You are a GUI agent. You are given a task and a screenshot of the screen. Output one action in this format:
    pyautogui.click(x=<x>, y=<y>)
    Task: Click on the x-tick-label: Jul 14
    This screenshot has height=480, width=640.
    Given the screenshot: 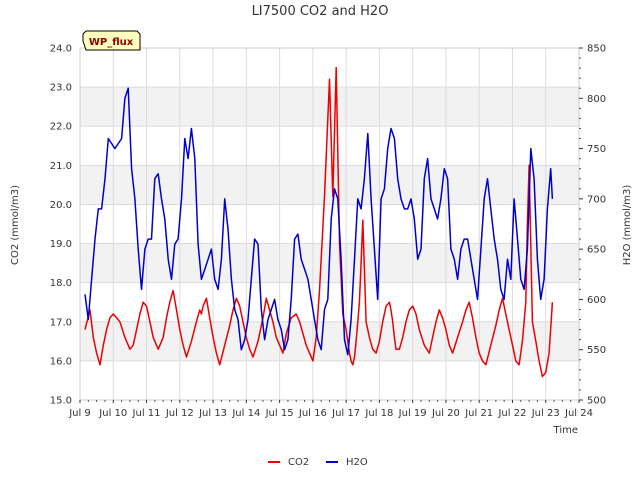 What is the action you would take?
    pyautogui.click(x=245, y=413)
    